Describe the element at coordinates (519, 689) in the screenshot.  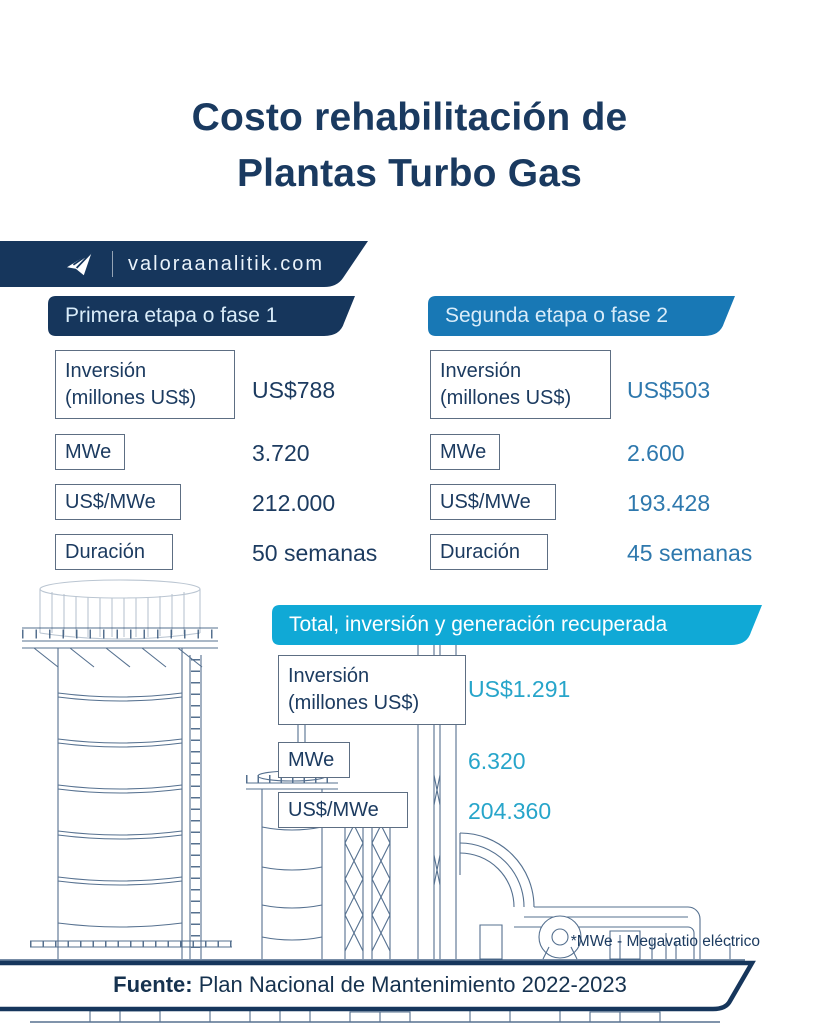
I see `total-inversion-value: US$1.291` at that location.